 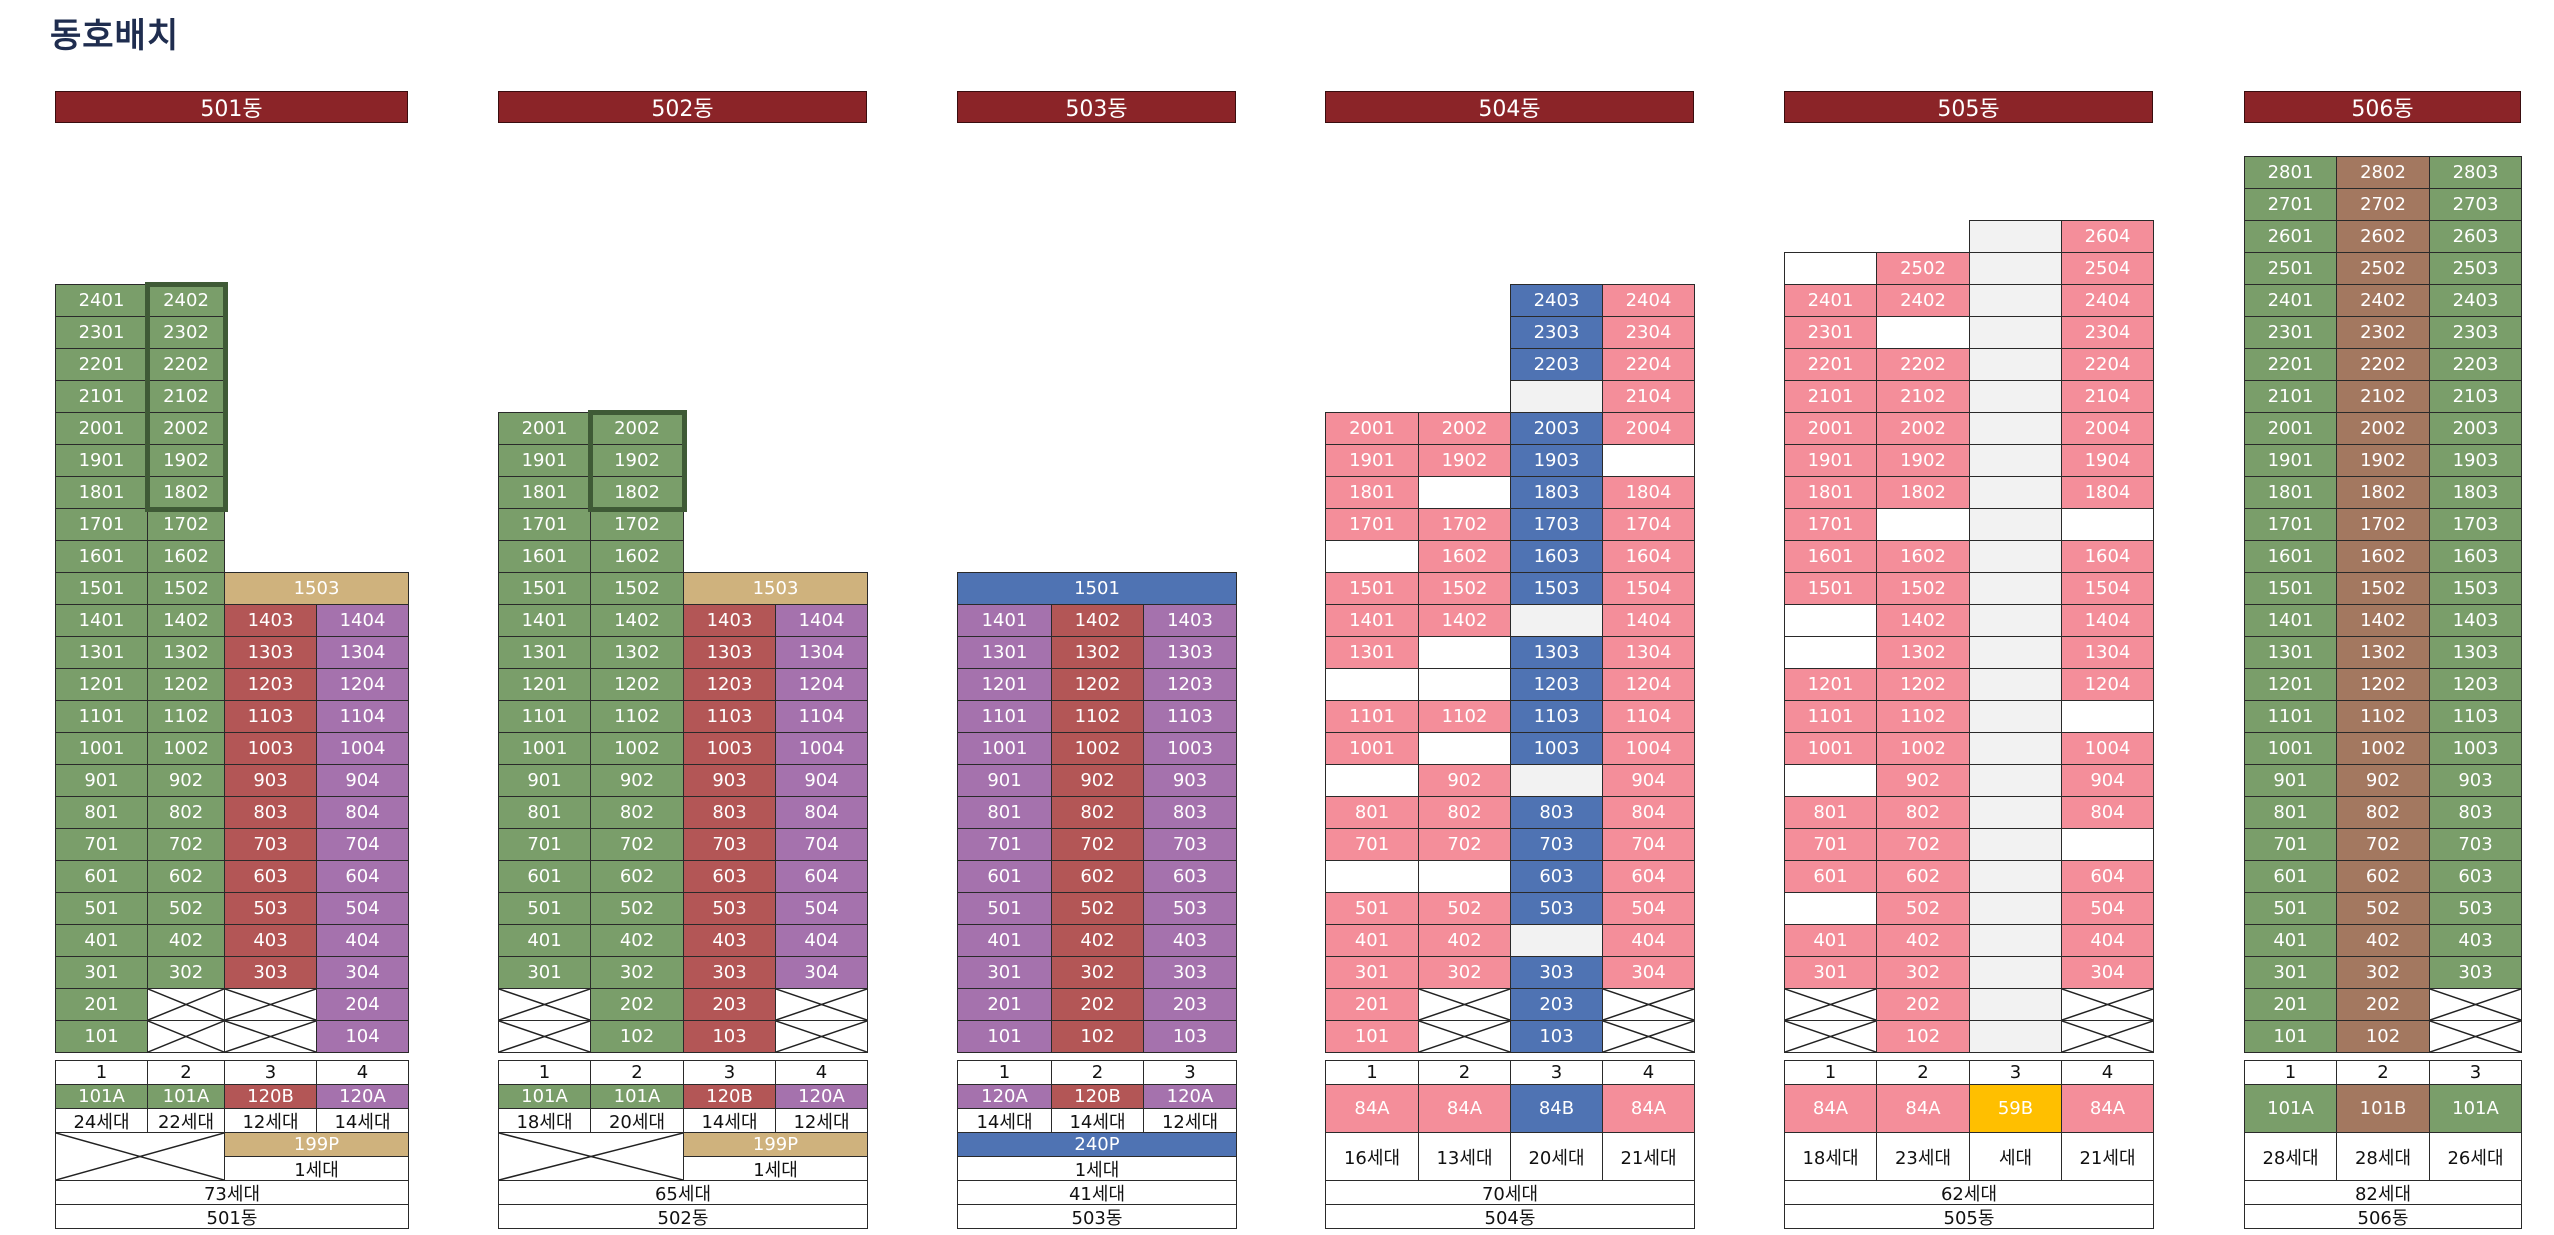 I want to click on unit-count: 13세대, so click(x=1464, y=1156).